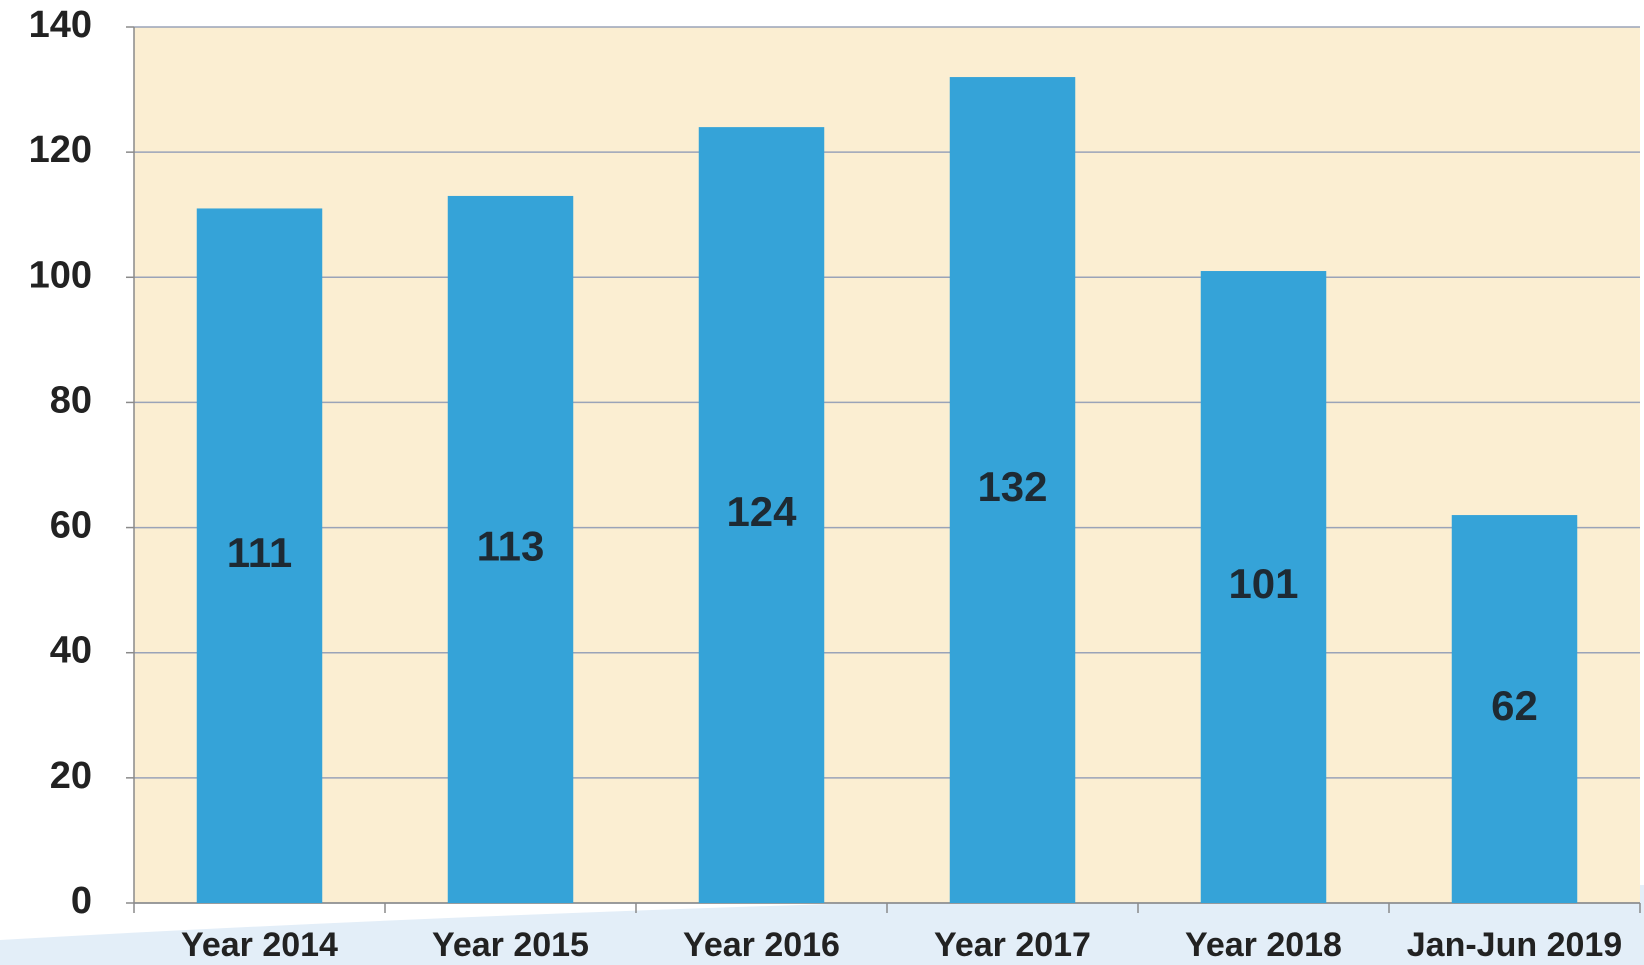  What do you see at coordinates (1012, 486) in the screenshot?
I see `value-label: 132` at bounding box center [1012, 486].